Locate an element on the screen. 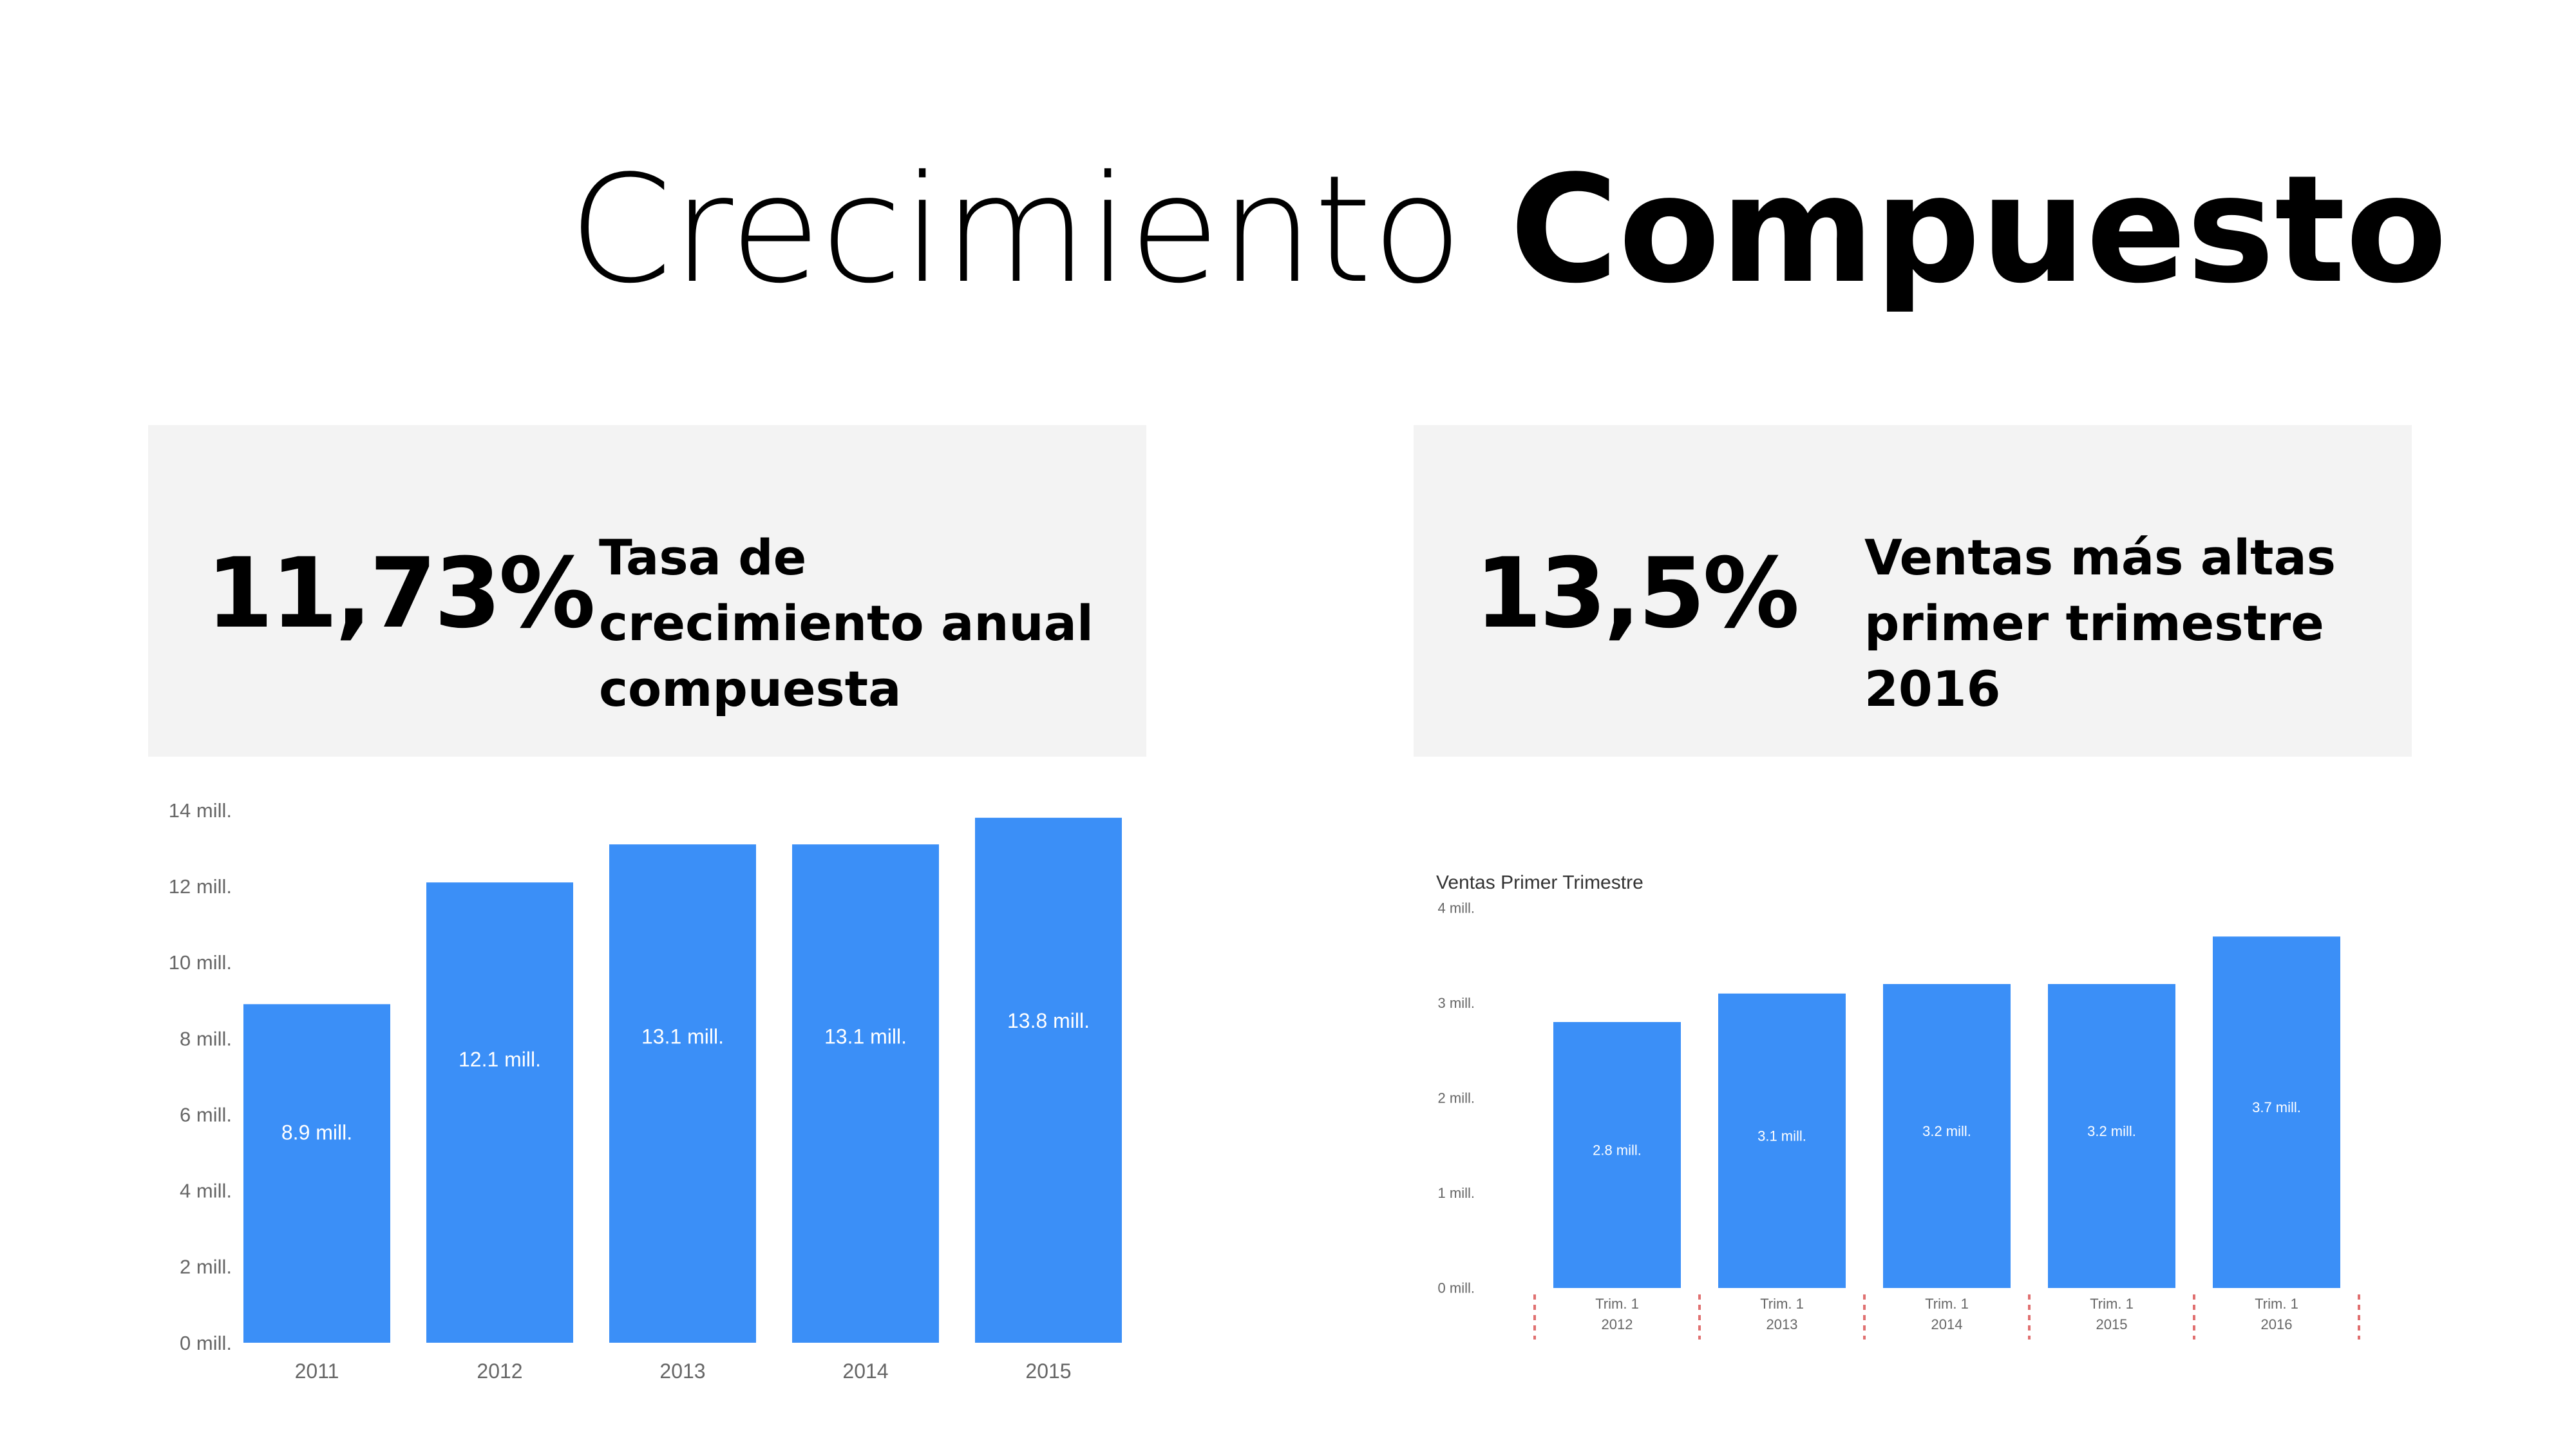 The image size is (2576, 1449). data-label: 3.7 mill. is located at coordinates (2276, 1107).